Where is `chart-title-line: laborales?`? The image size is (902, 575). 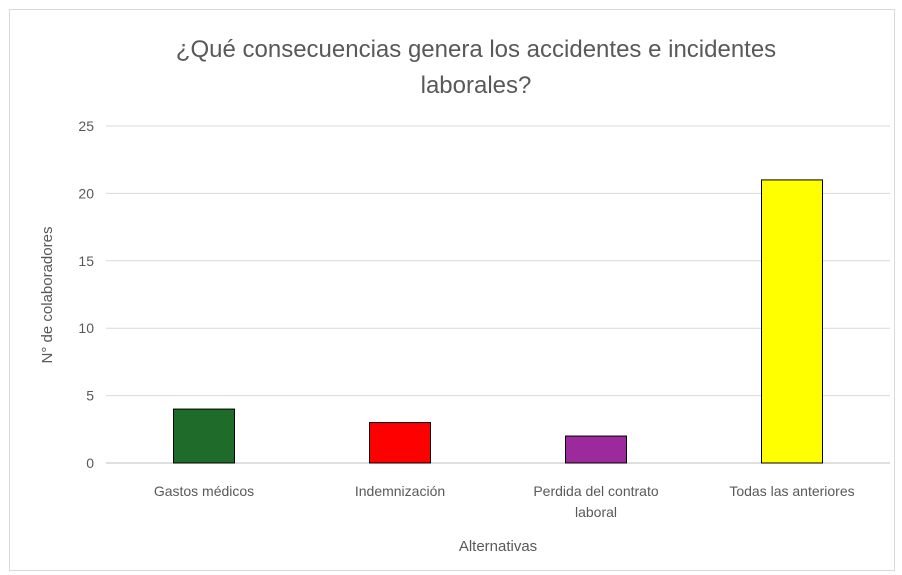
chart-title-line: laborales? is located at coordinates (476, 85).